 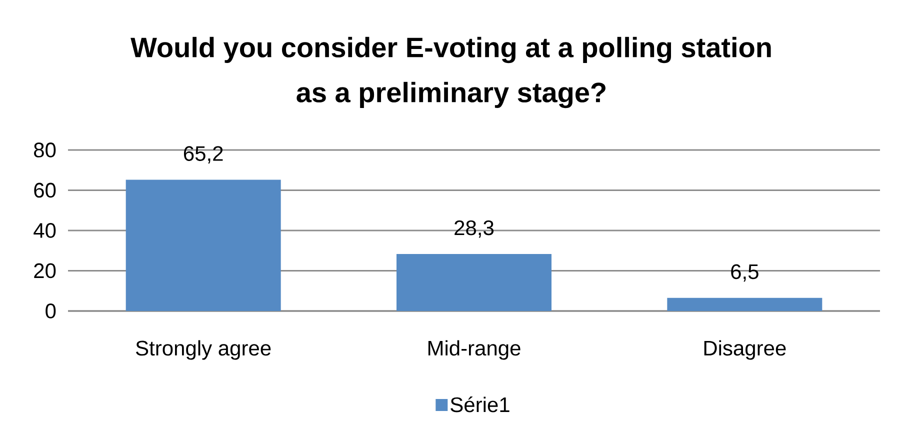 What do you see at coordinates (474, 229) in the screenshot?
I see `data-label: 28,3` at bounding box center [474, 229].